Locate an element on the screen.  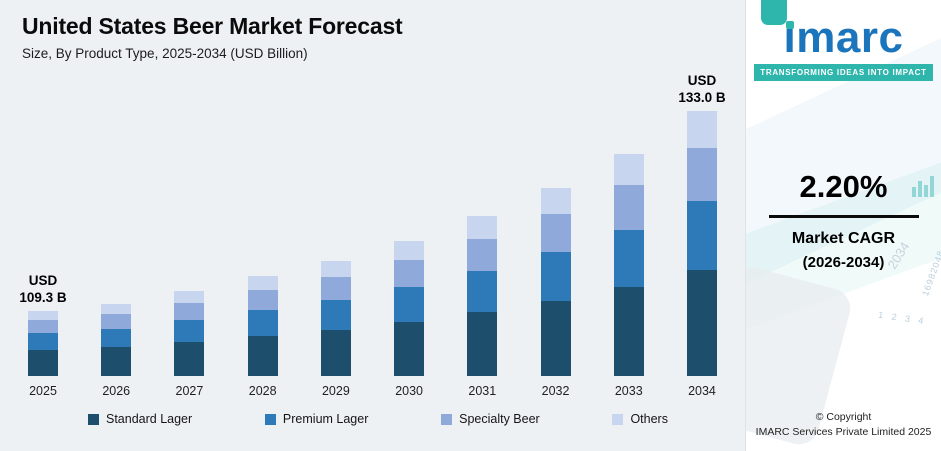
cagr-block: 2.20% Market CAGR (2026-2034) is located at coordinates (843, 220).